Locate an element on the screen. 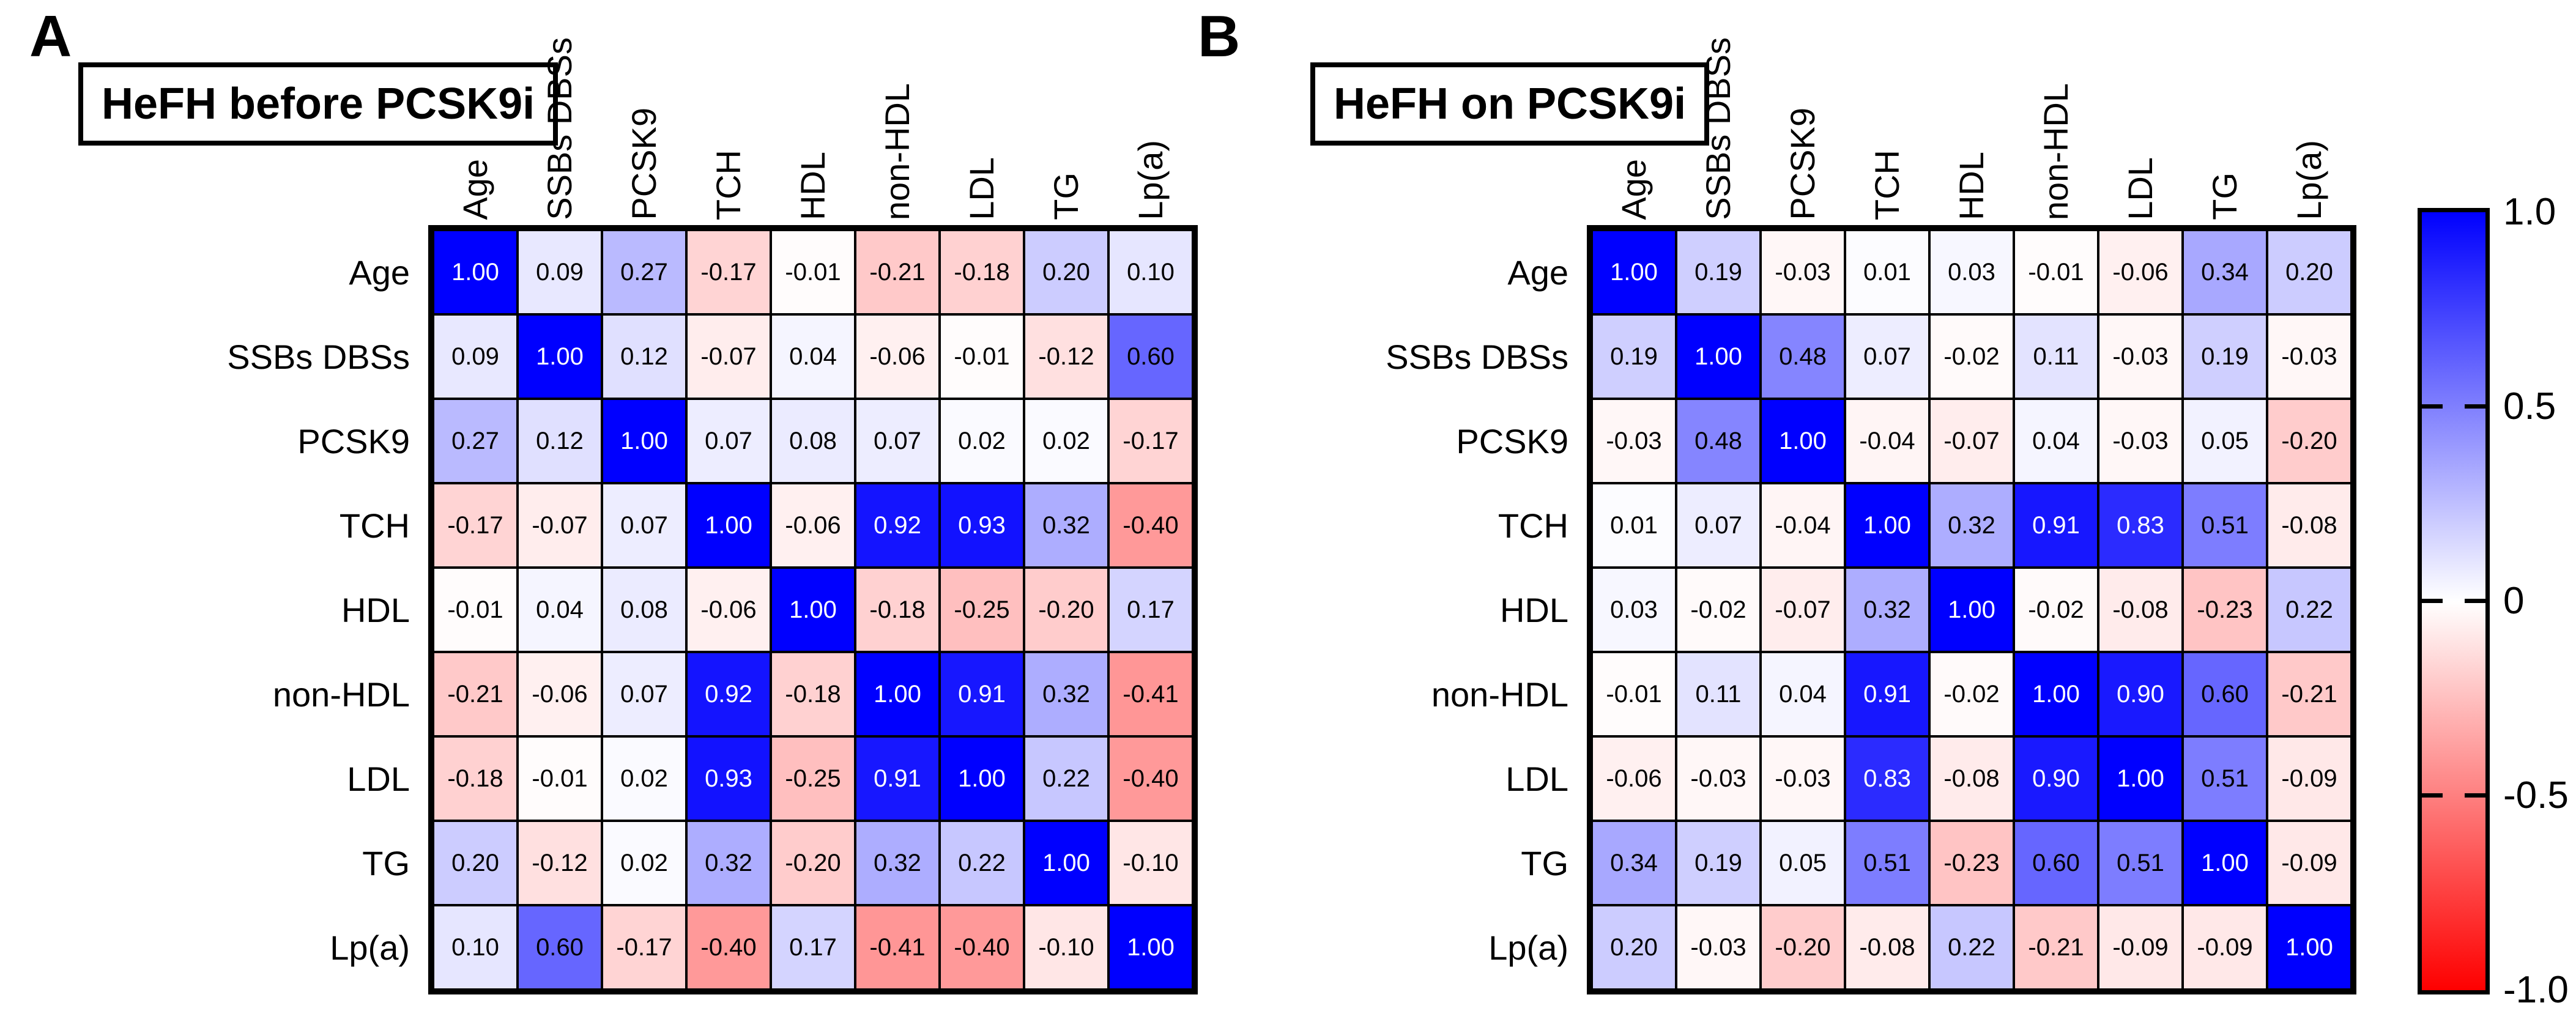 Image resolution: width=2576 pixels, height=1022 pixels. heatmap-cell: 0.03 is located at coordinates (1634, 610).